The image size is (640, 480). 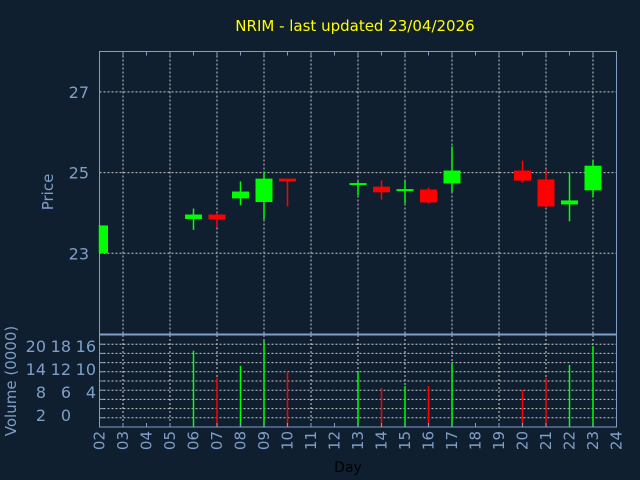 I want to click on x-axis-label: Day, so click(x=348, y=468).